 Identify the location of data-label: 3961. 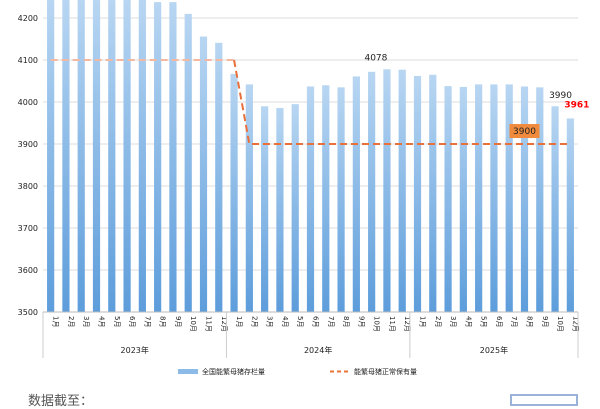
(576, 105).